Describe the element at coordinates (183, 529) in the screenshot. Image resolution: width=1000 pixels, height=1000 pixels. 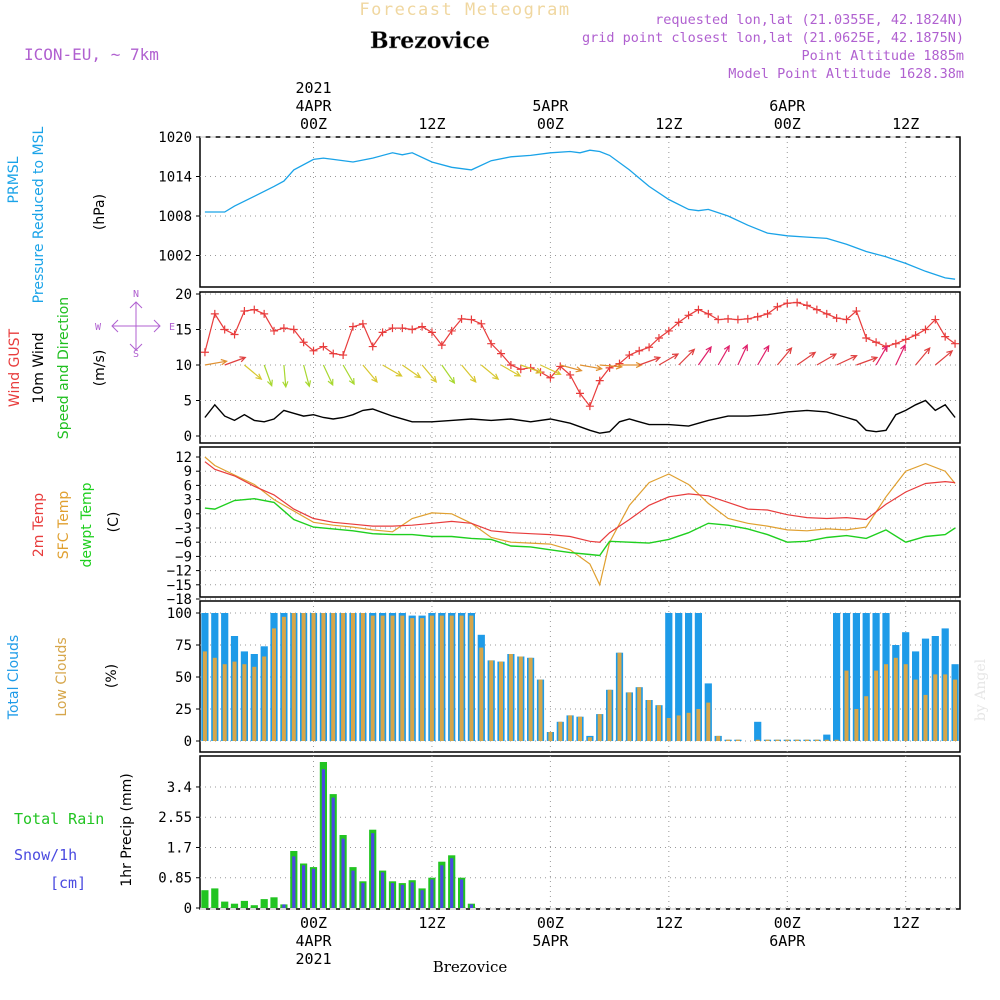
I see `temp-tick-label: −3` at that location.